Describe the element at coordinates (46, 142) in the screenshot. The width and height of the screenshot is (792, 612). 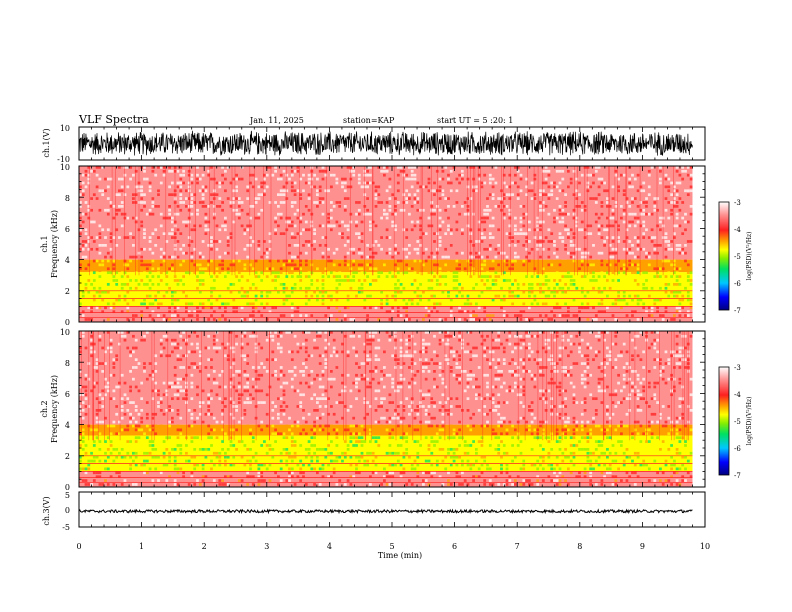
I see `ch1-waveform-ylabel: ch.1(V)` at that location.